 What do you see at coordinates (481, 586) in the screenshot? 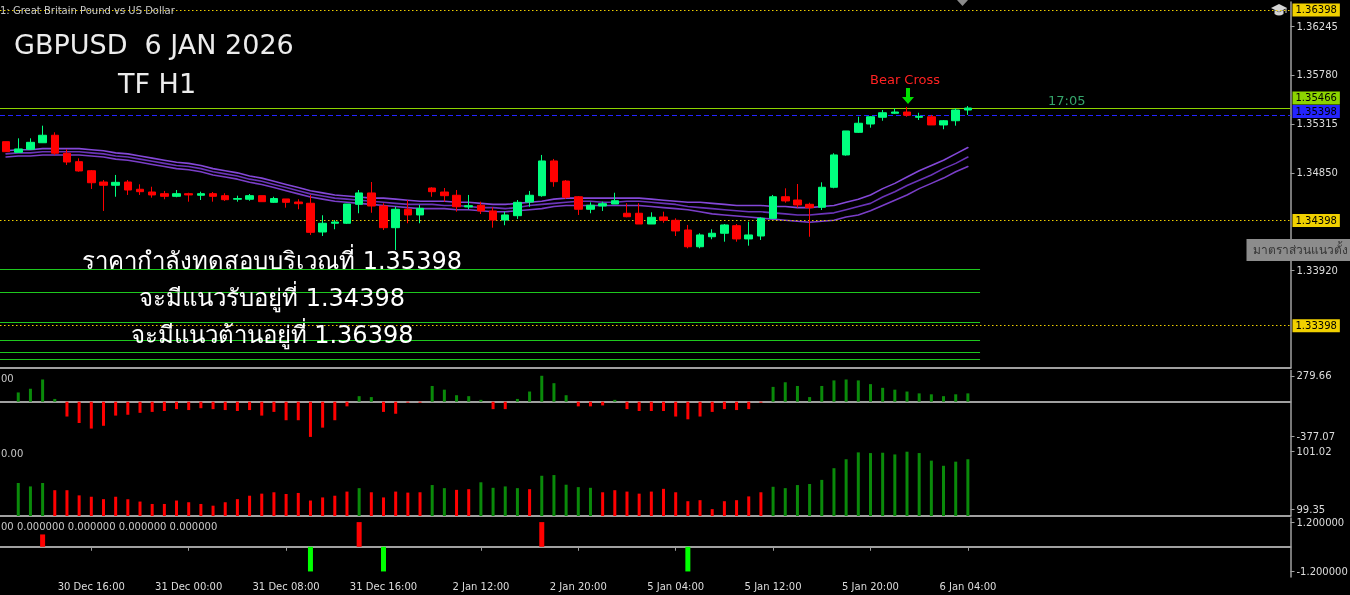
I see `x-tick-label: 2 Jan 12:00` at bounding box center [481, 586].